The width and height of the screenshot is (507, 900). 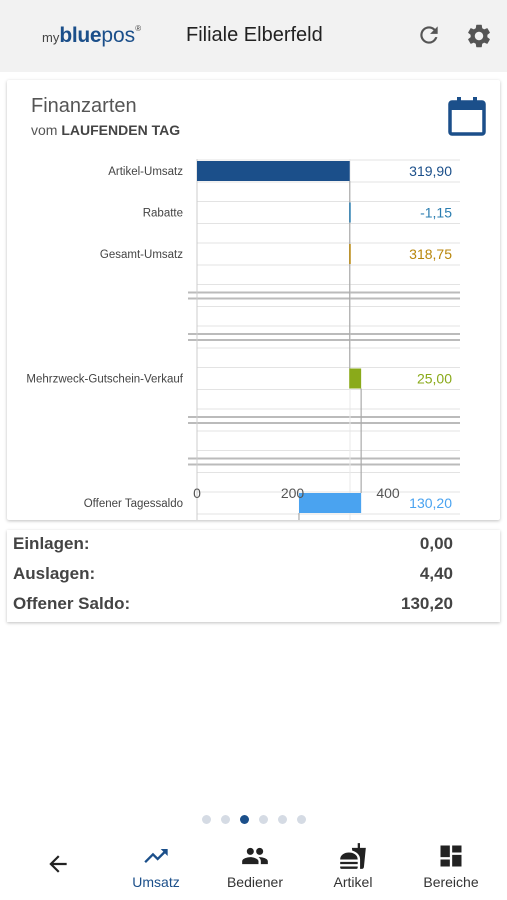 I want to click on back-arrow-icon, so click(x=58, y=864).